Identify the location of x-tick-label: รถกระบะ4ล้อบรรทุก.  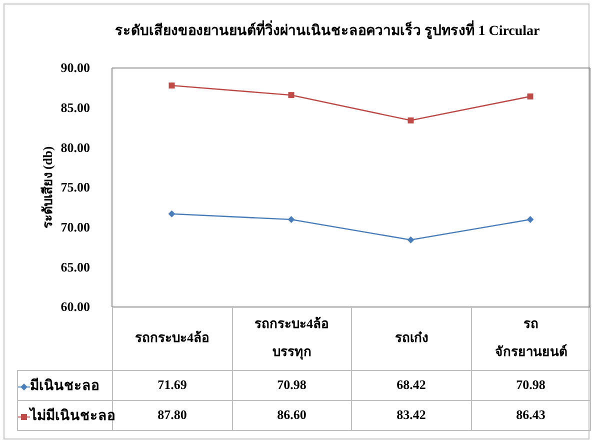
(292, 338).